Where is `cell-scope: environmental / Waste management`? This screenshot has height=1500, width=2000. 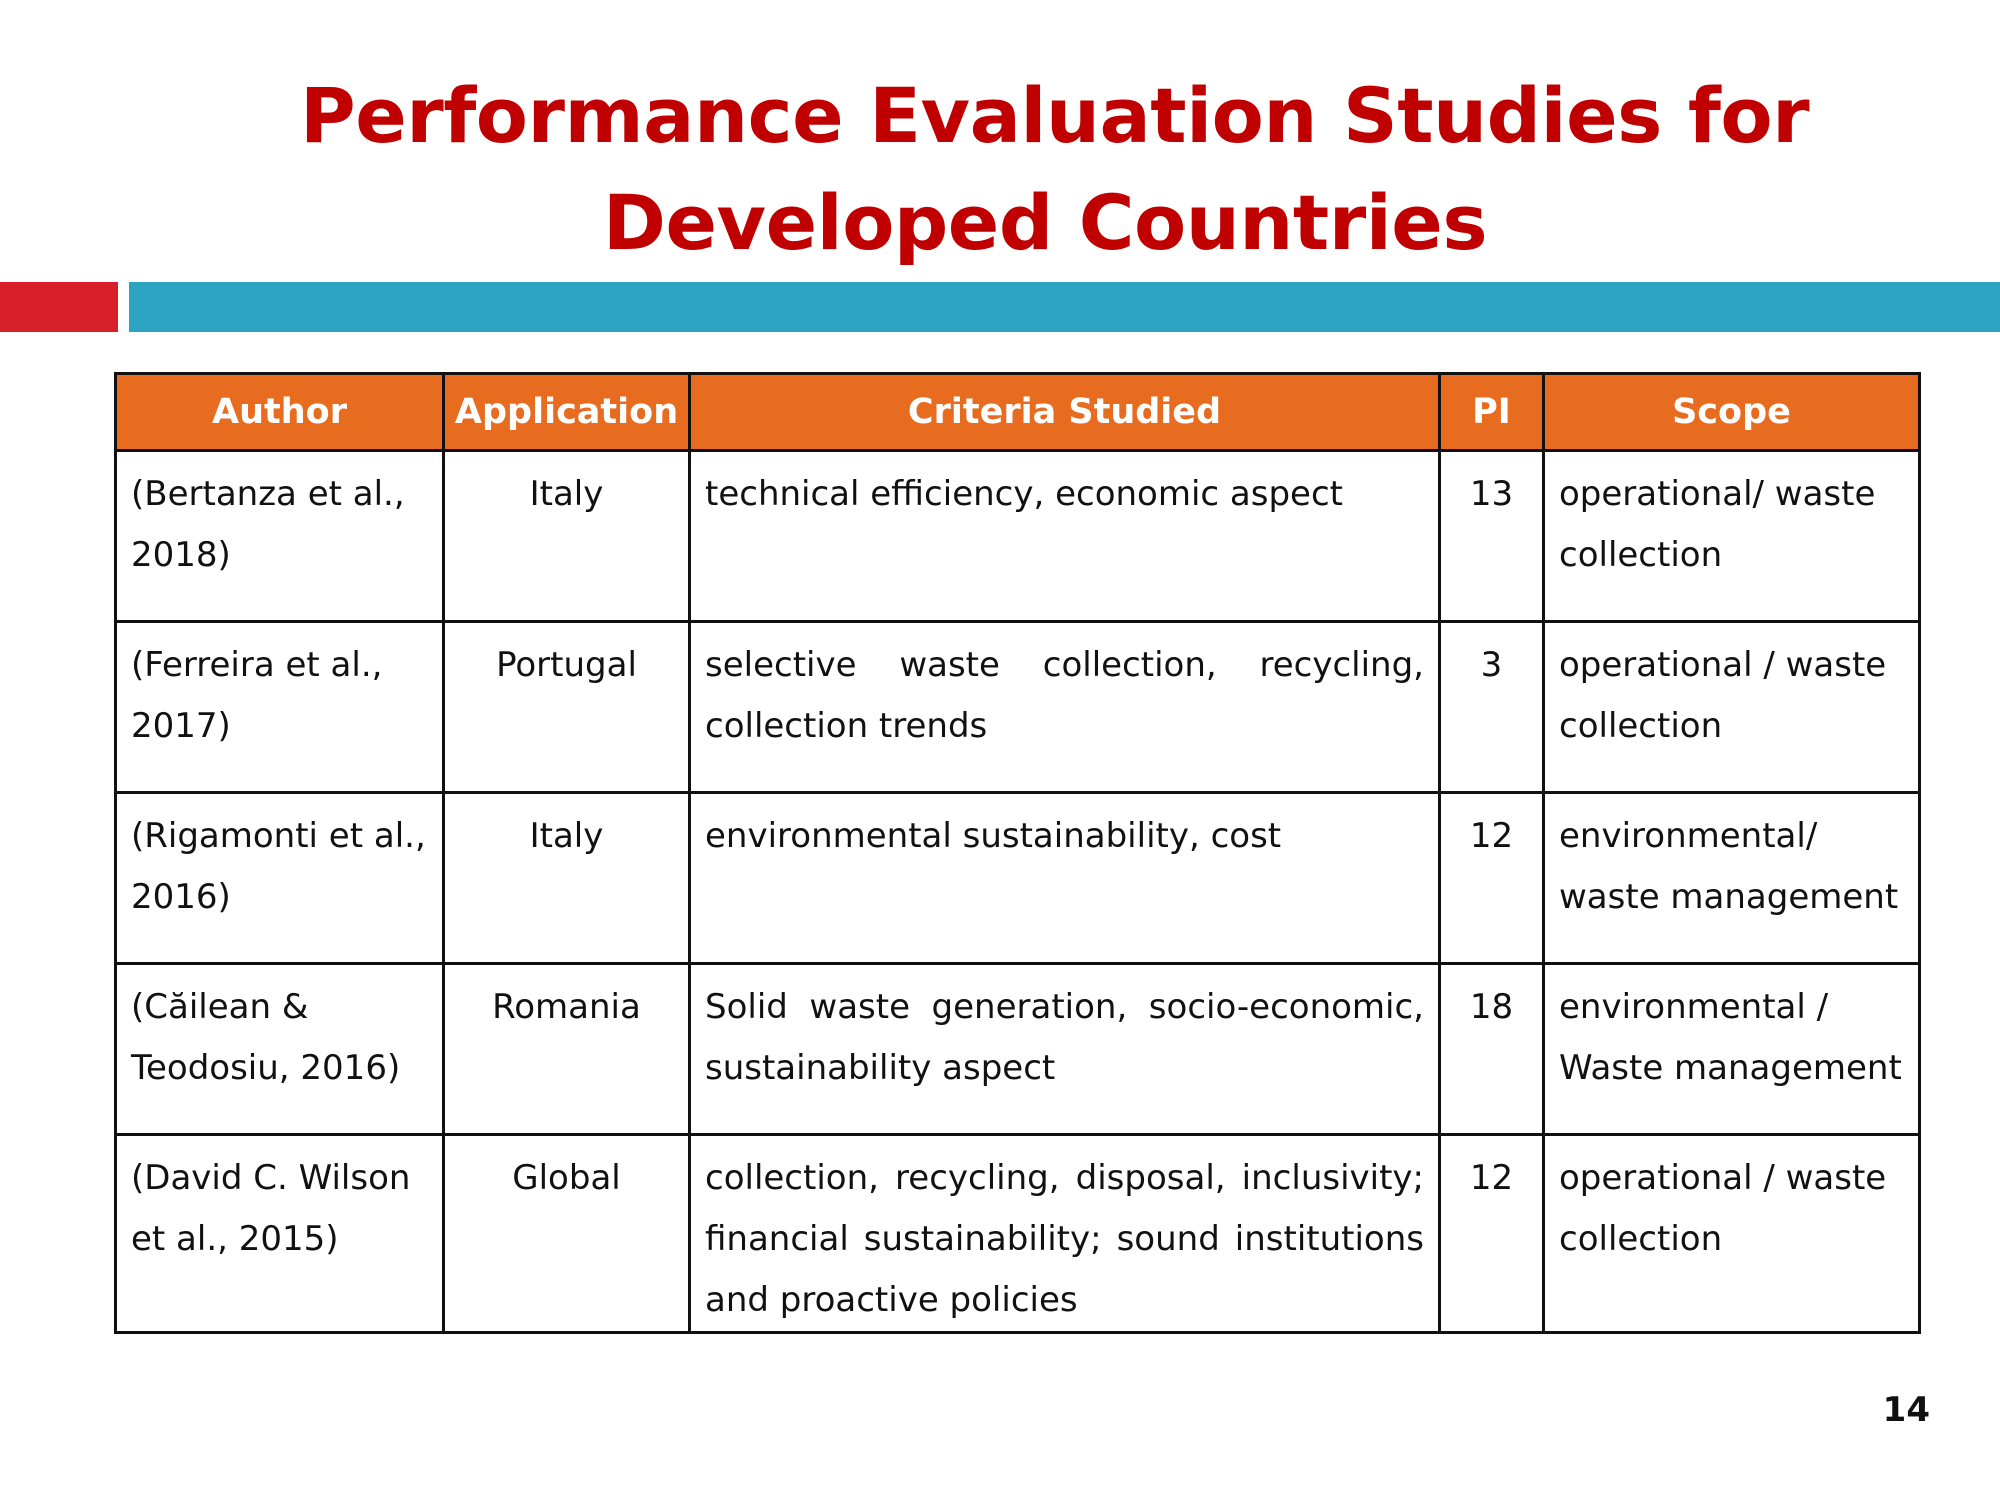 cell-scope: environmental / Waste management is located at coordinates (1731, 1049).